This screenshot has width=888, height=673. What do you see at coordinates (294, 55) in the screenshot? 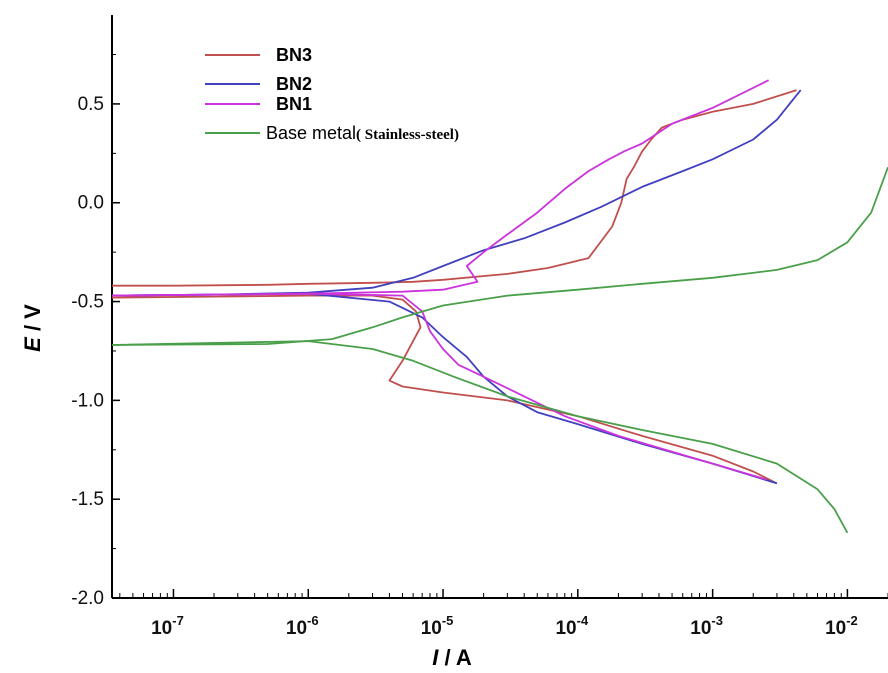
I see `legend-label: BN3` at bounding box center [294, 55].